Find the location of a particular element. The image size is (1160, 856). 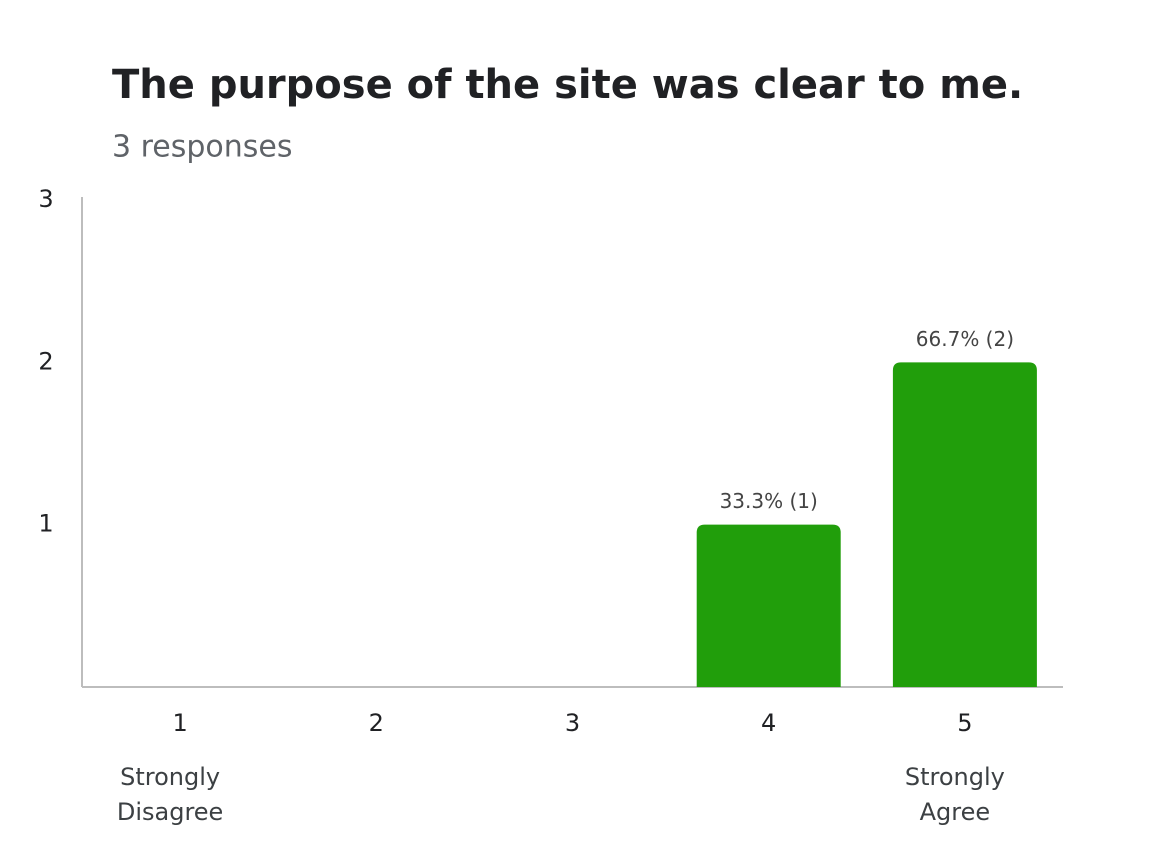

chart-subtitle: 3 responses is located at coordinates (202, 147).